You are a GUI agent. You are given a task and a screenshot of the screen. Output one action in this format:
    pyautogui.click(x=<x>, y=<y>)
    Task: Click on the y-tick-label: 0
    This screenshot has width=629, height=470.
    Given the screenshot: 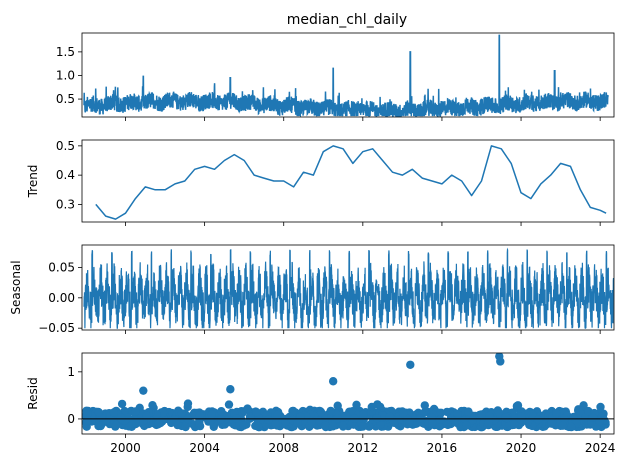 What is the action you would take?
    pyautogui.click(x=71, y=419)
    